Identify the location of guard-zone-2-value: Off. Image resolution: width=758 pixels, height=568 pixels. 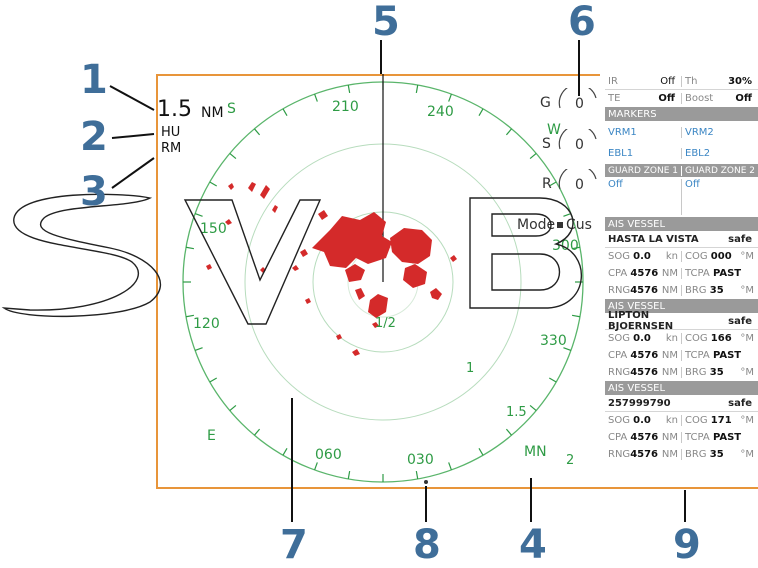
(719, 197).